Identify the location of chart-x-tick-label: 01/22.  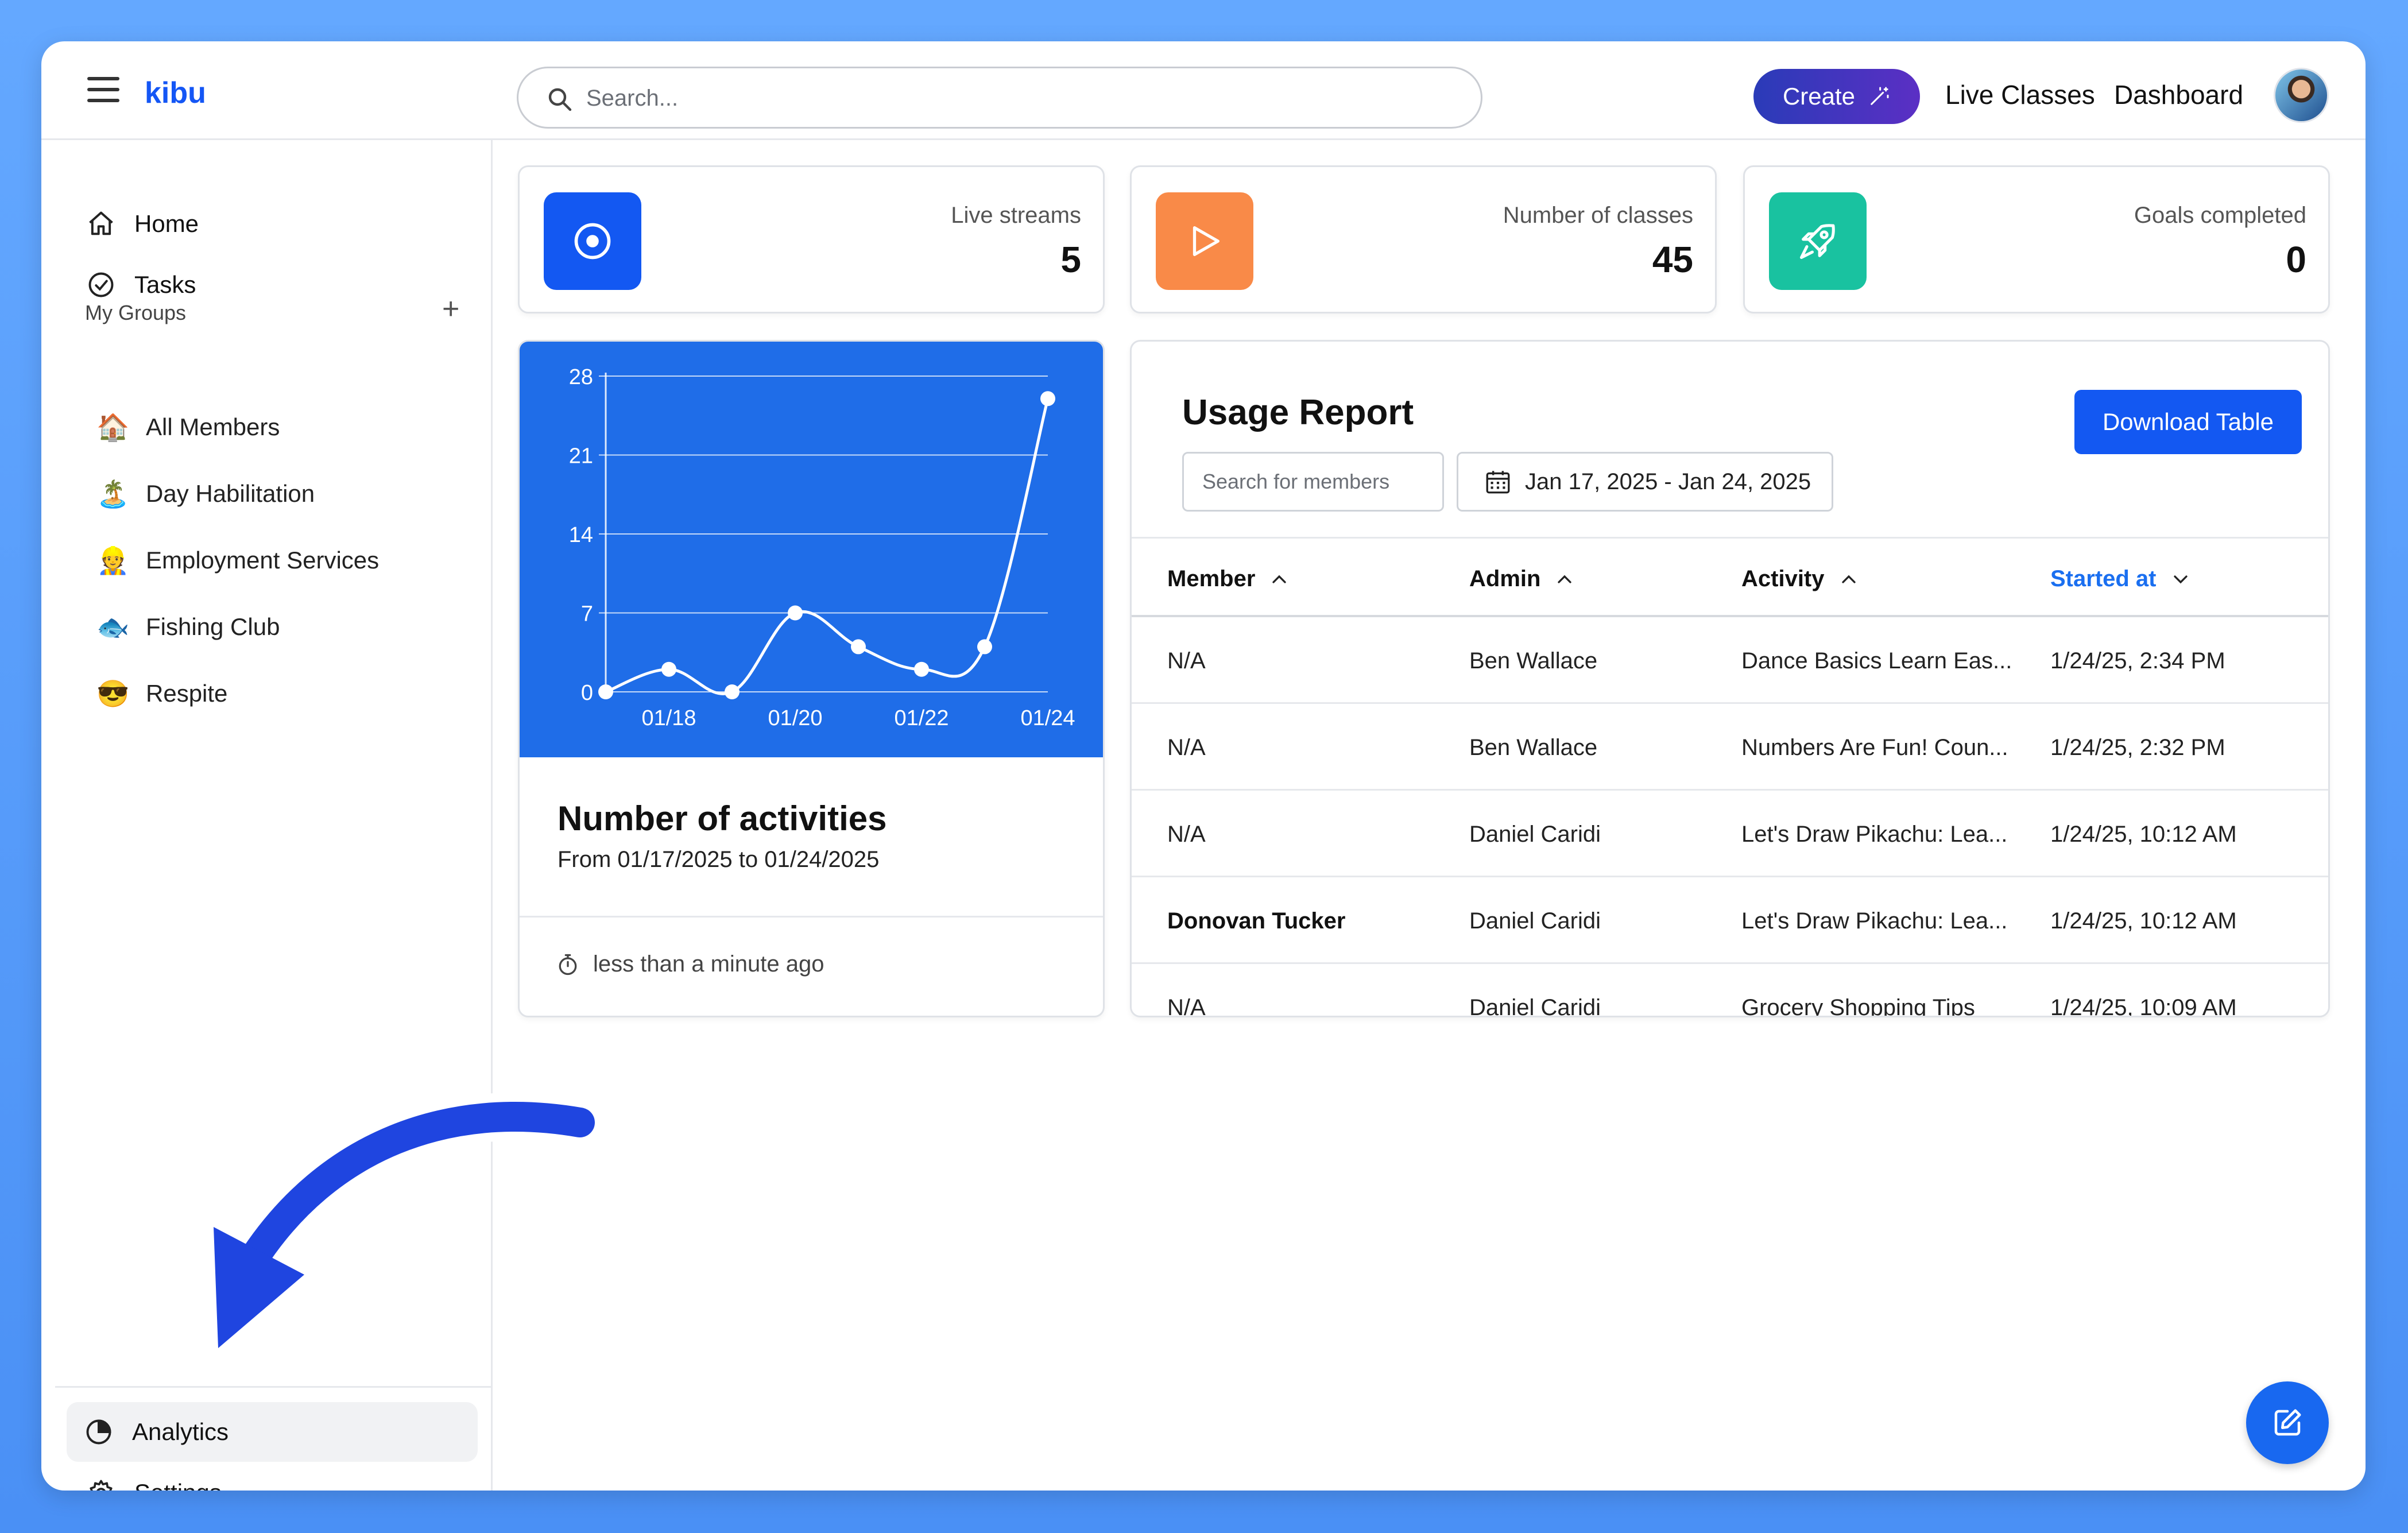
(921, 718).